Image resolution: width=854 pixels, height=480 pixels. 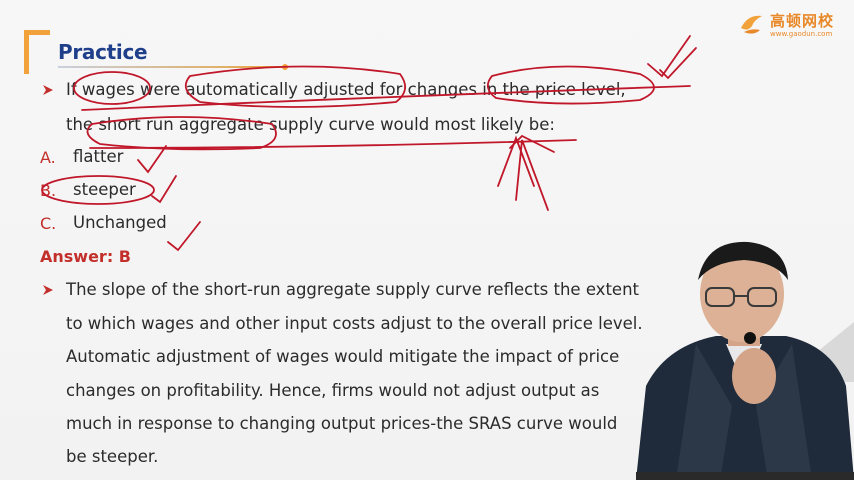 I want to click on title-underline-dot, so click(x=285, y=67).